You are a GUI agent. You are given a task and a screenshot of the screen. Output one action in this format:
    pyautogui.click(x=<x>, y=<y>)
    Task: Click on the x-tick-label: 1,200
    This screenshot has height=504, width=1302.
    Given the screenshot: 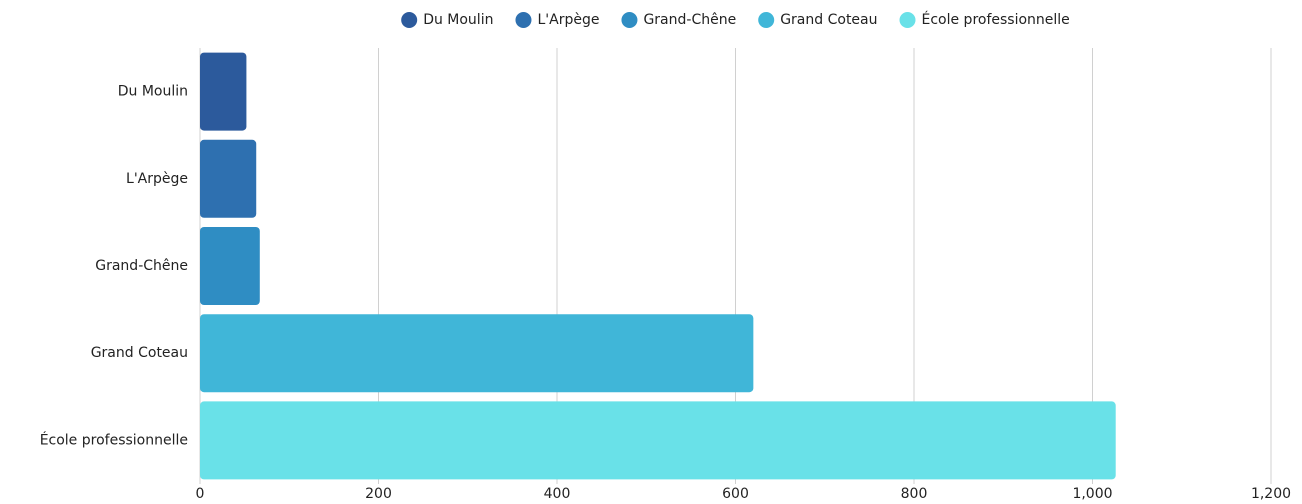 What is the action you would take?
    pyautogui.click(x=1271, y=494)
    